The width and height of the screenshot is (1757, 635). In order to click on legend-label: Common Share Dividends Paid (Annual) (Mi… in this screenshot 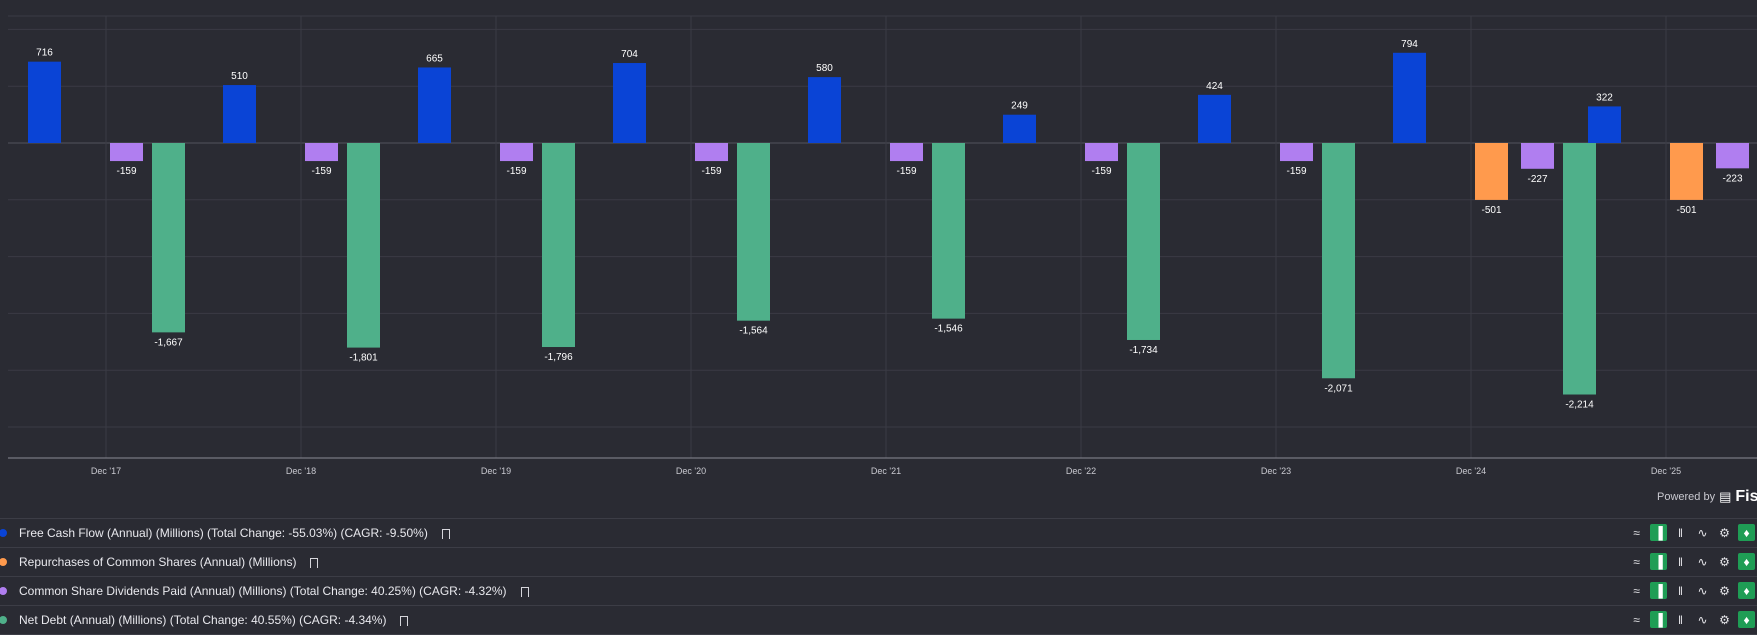, I will do `click(263, 591)`.